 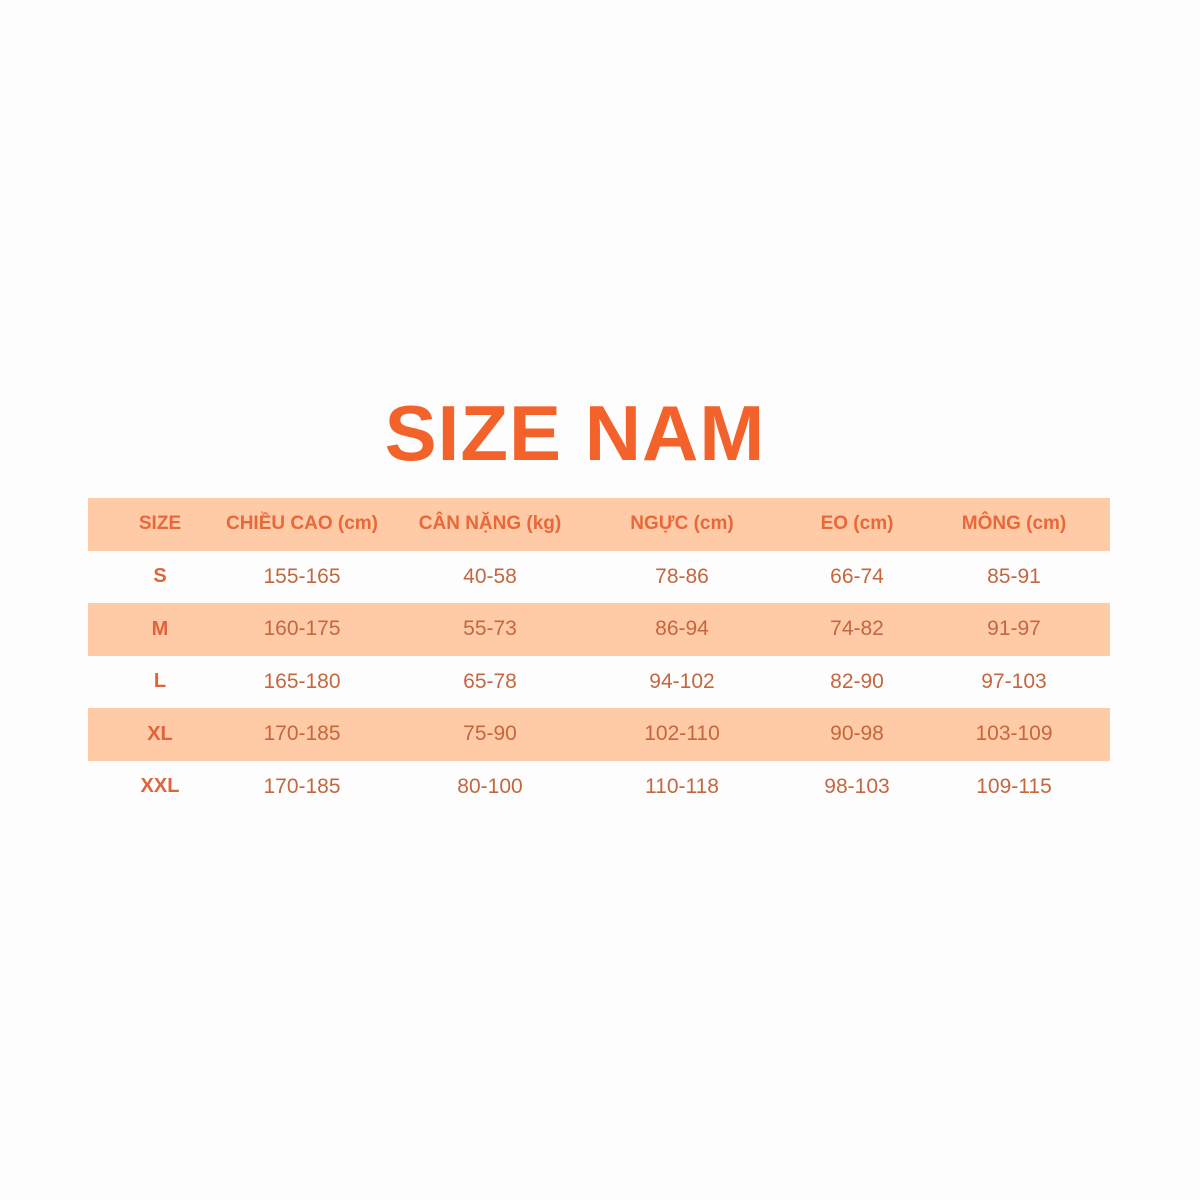 I want to click on cell-weight: 55-73, so click(x=490, y=629).